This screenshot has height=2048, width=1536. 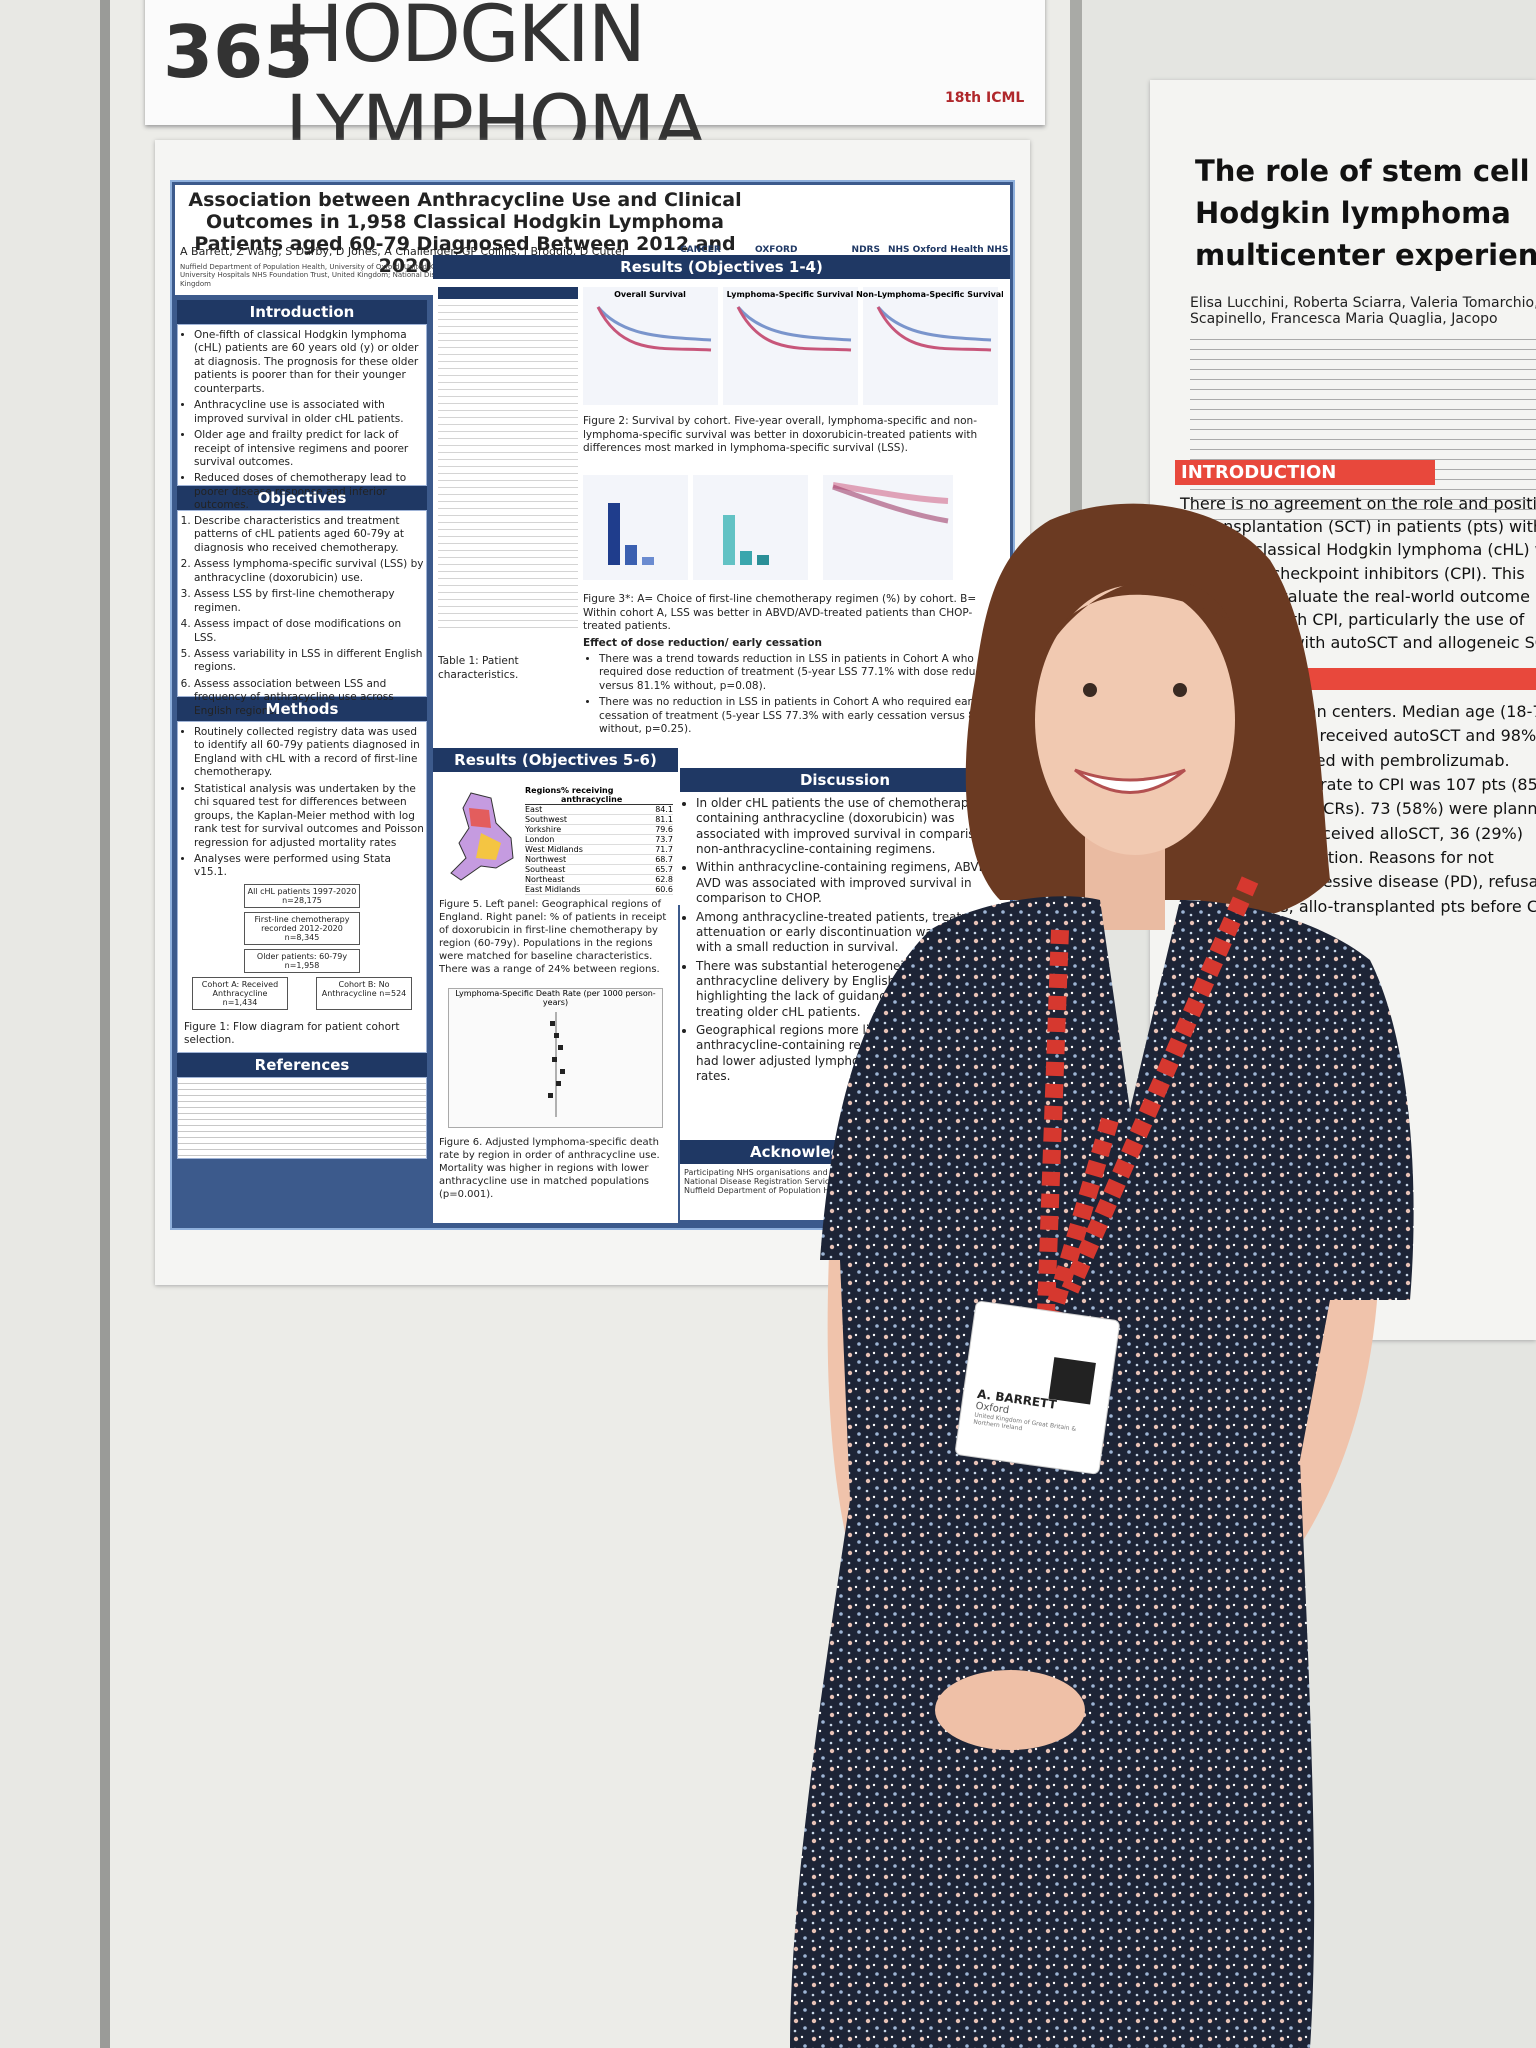 I want to click on table-row: East 84.1, so click(x=599, y=810).